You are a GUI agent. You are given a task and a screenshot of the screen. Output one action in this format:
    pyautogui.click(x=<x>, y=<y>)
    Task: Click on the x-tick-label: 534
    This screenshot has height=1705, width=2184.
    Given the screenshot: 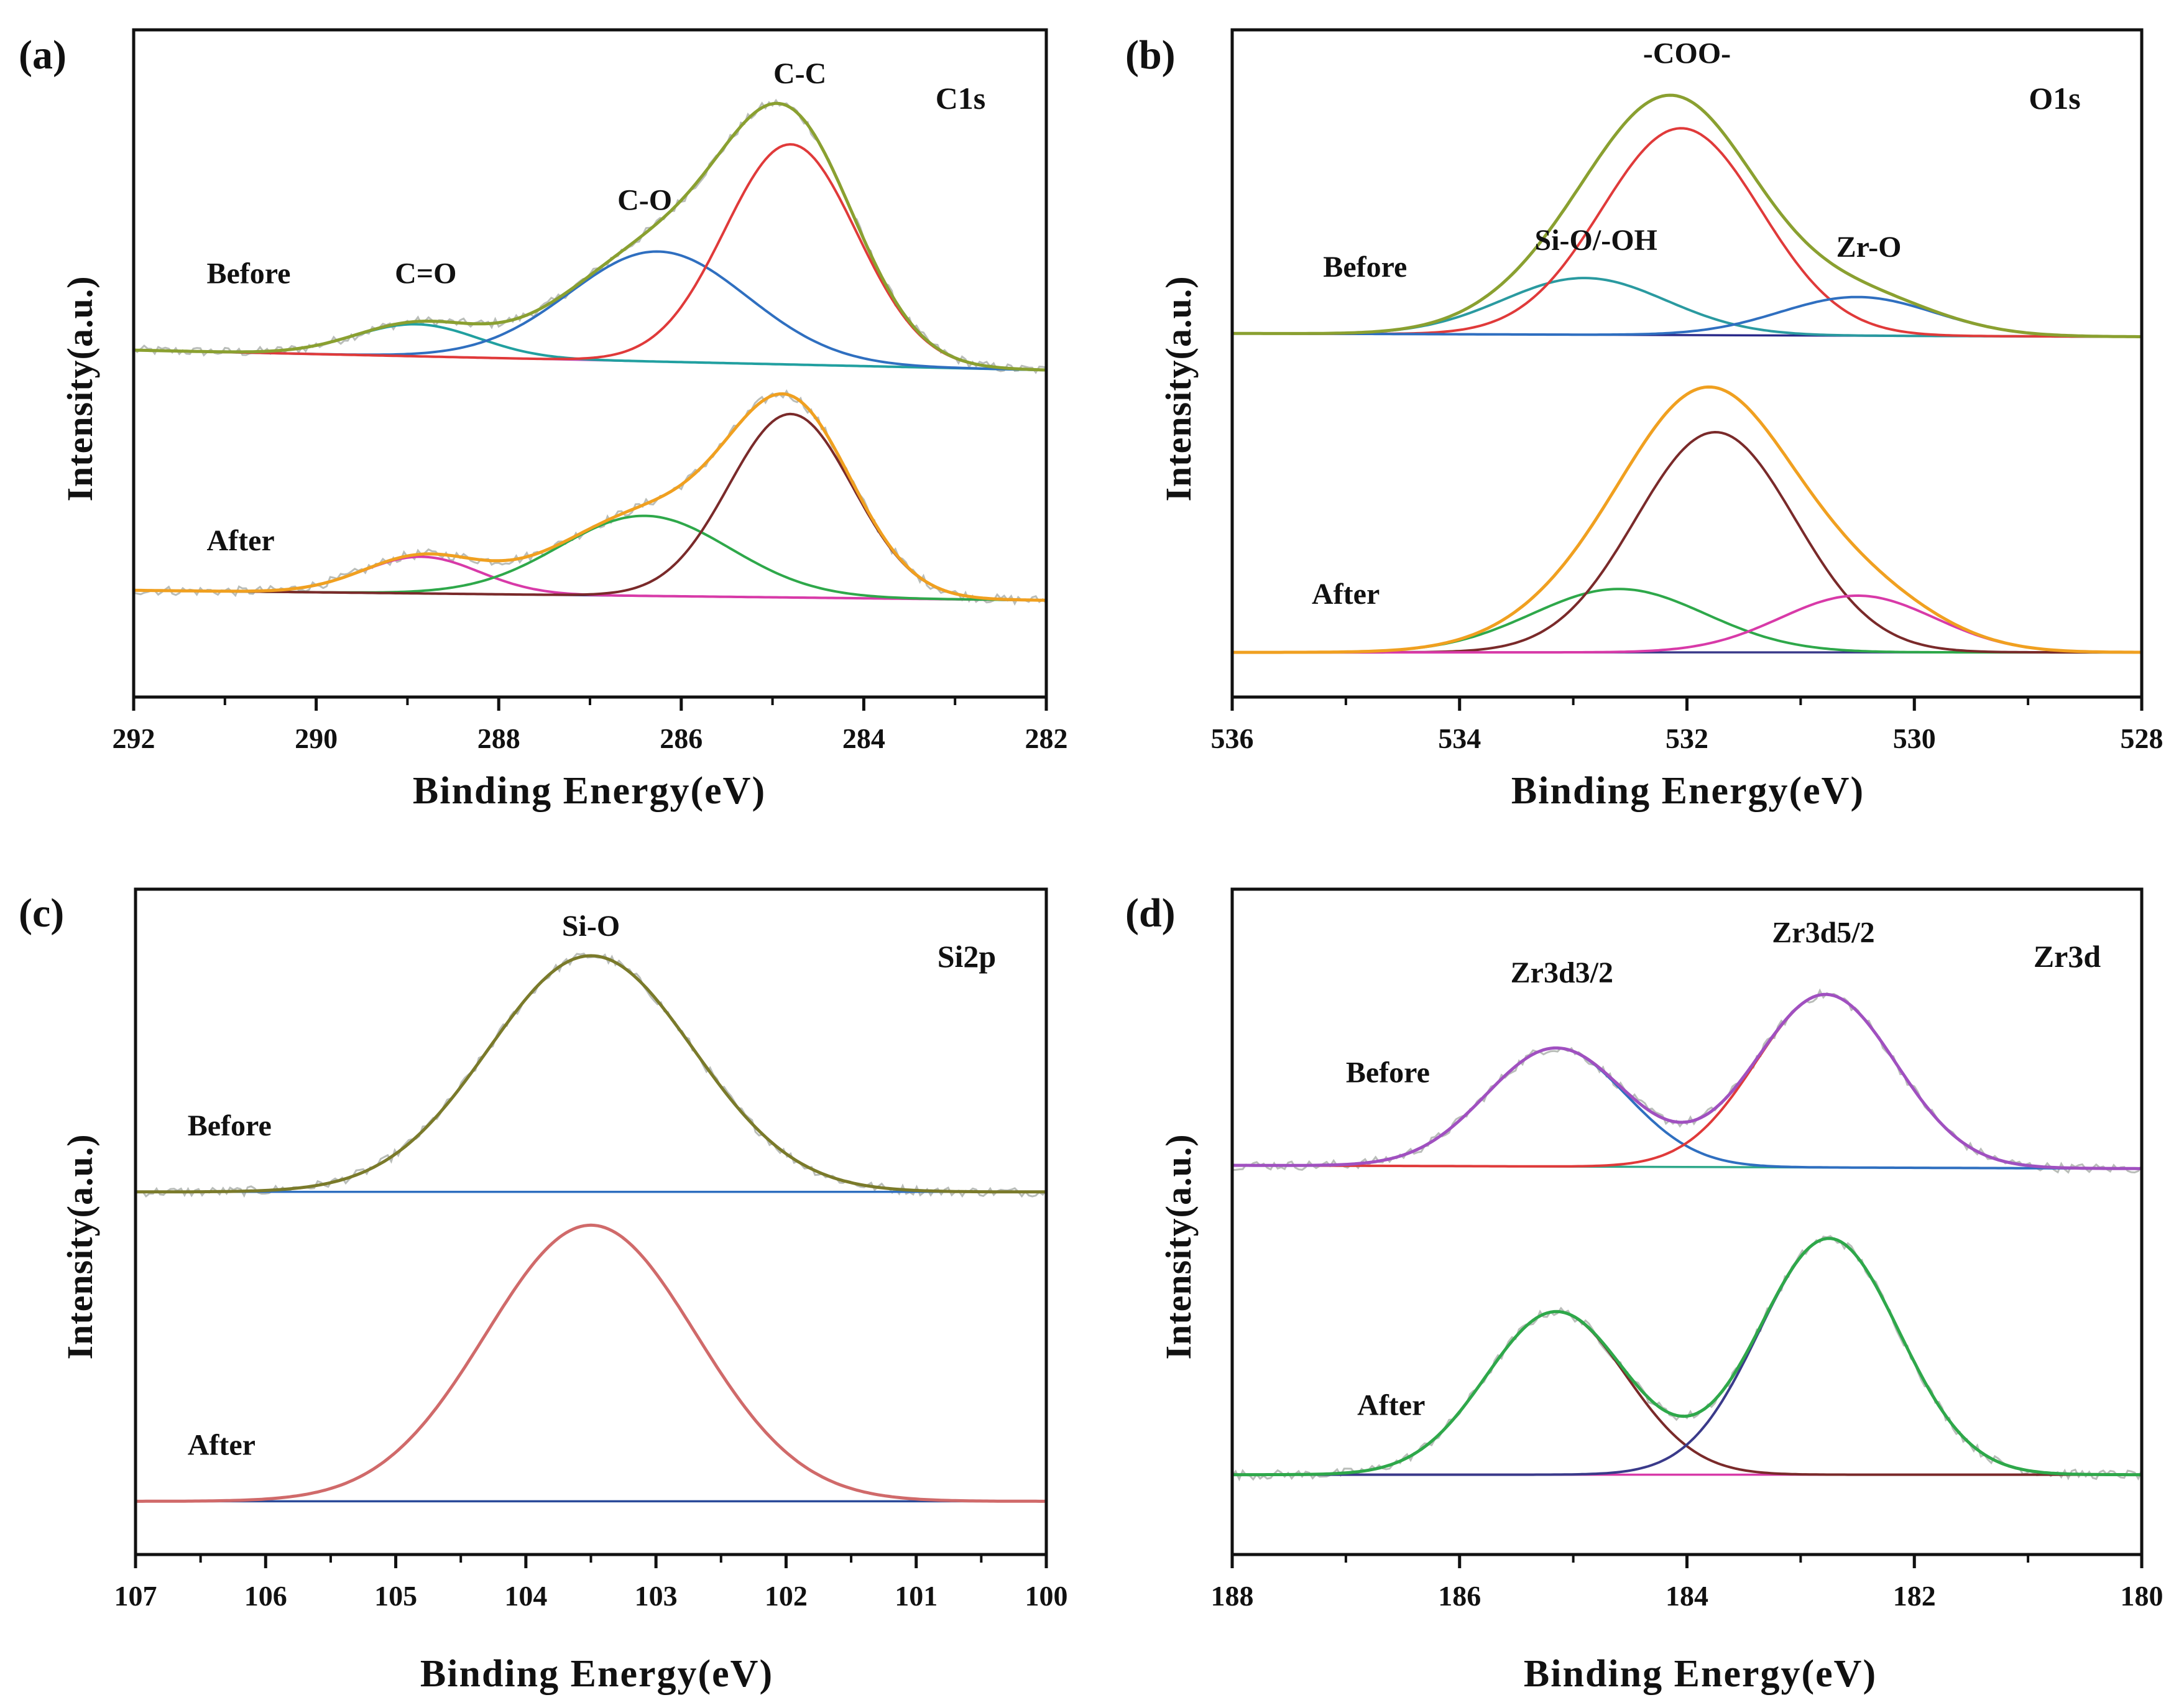 What is the action you would take?
    pyautogui.click(x=1459, y=738)
    